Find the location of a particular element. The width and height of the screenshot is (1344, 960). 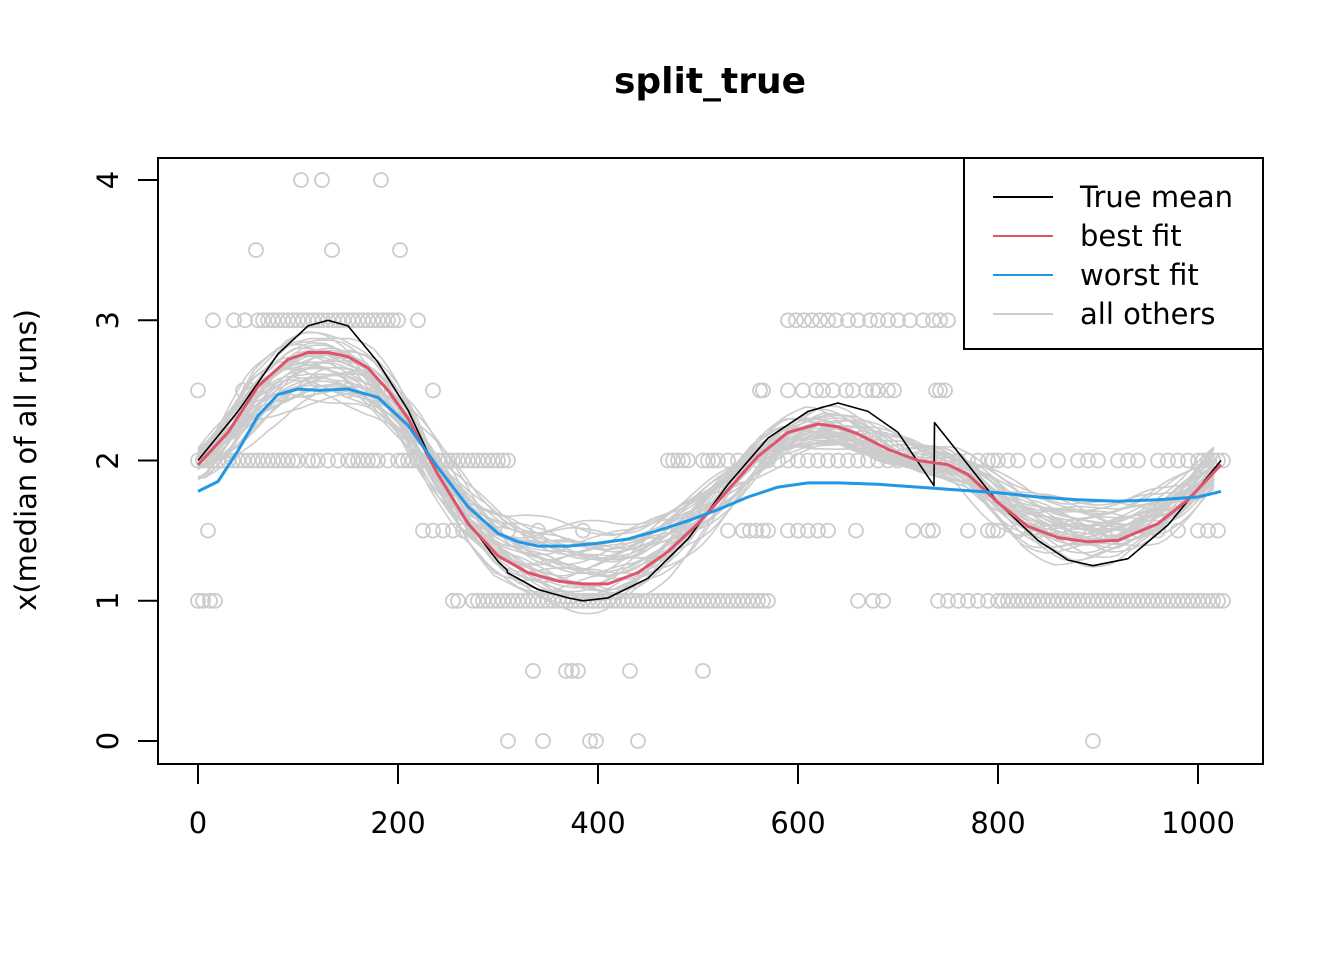

other-fit-line is located at coordinates (706, 465).